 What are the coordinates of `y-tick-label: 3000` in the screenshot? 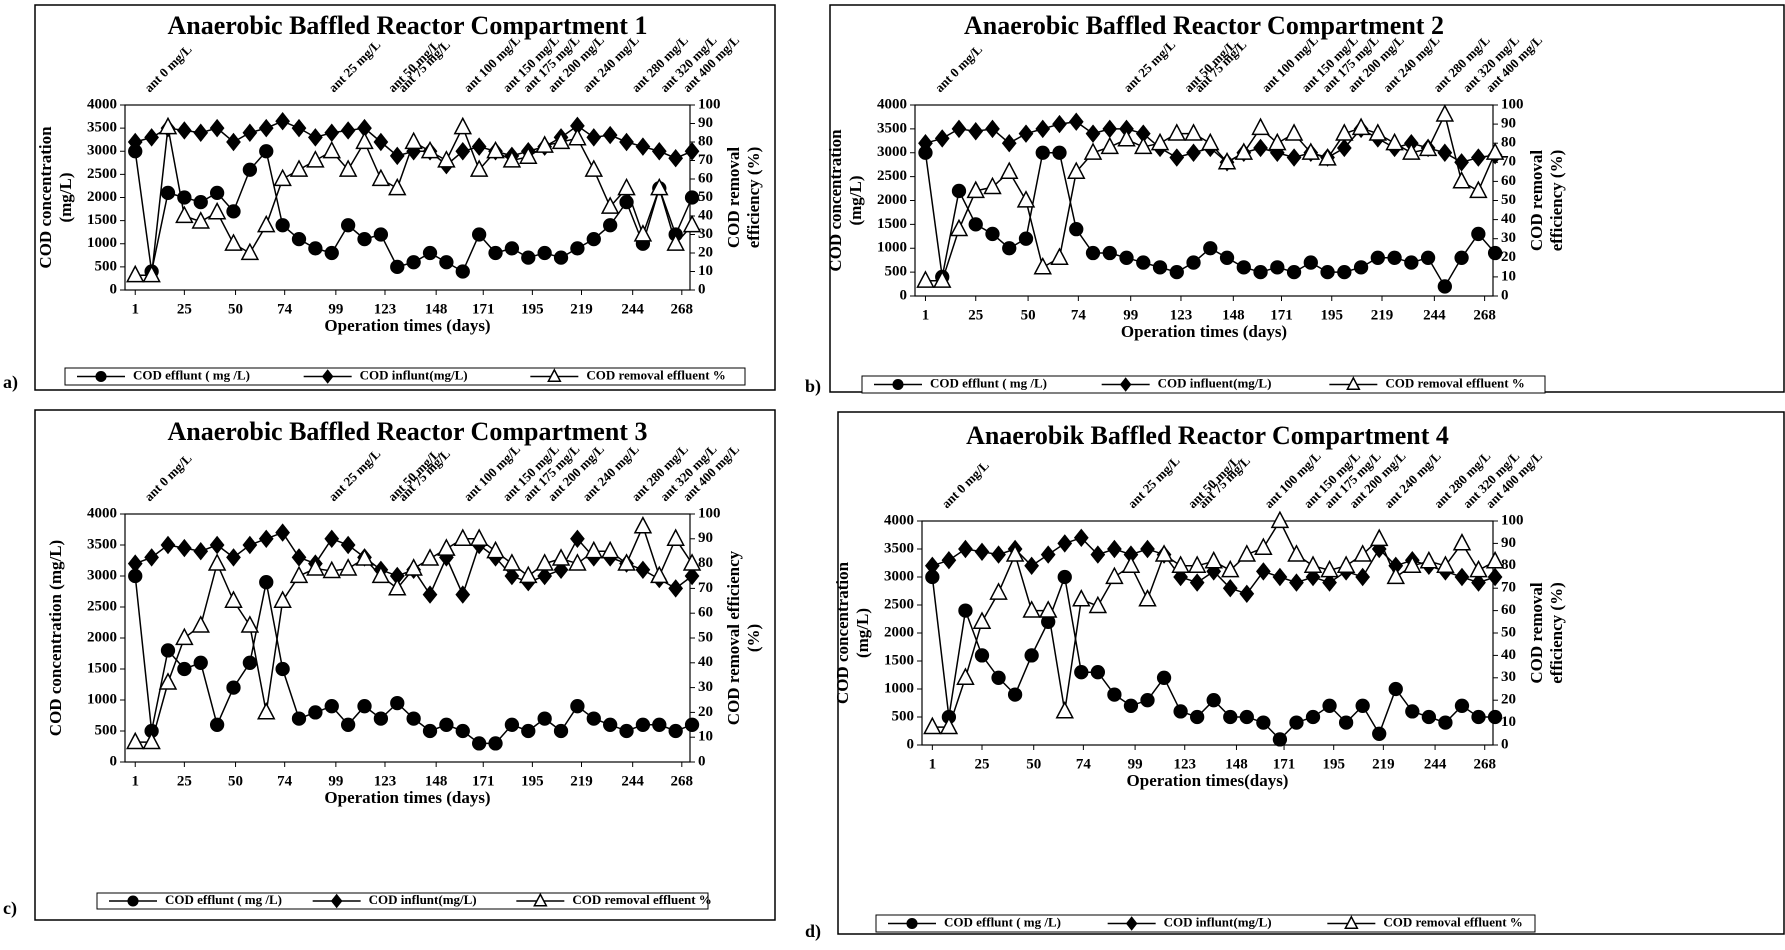 It's located at (102, 575).